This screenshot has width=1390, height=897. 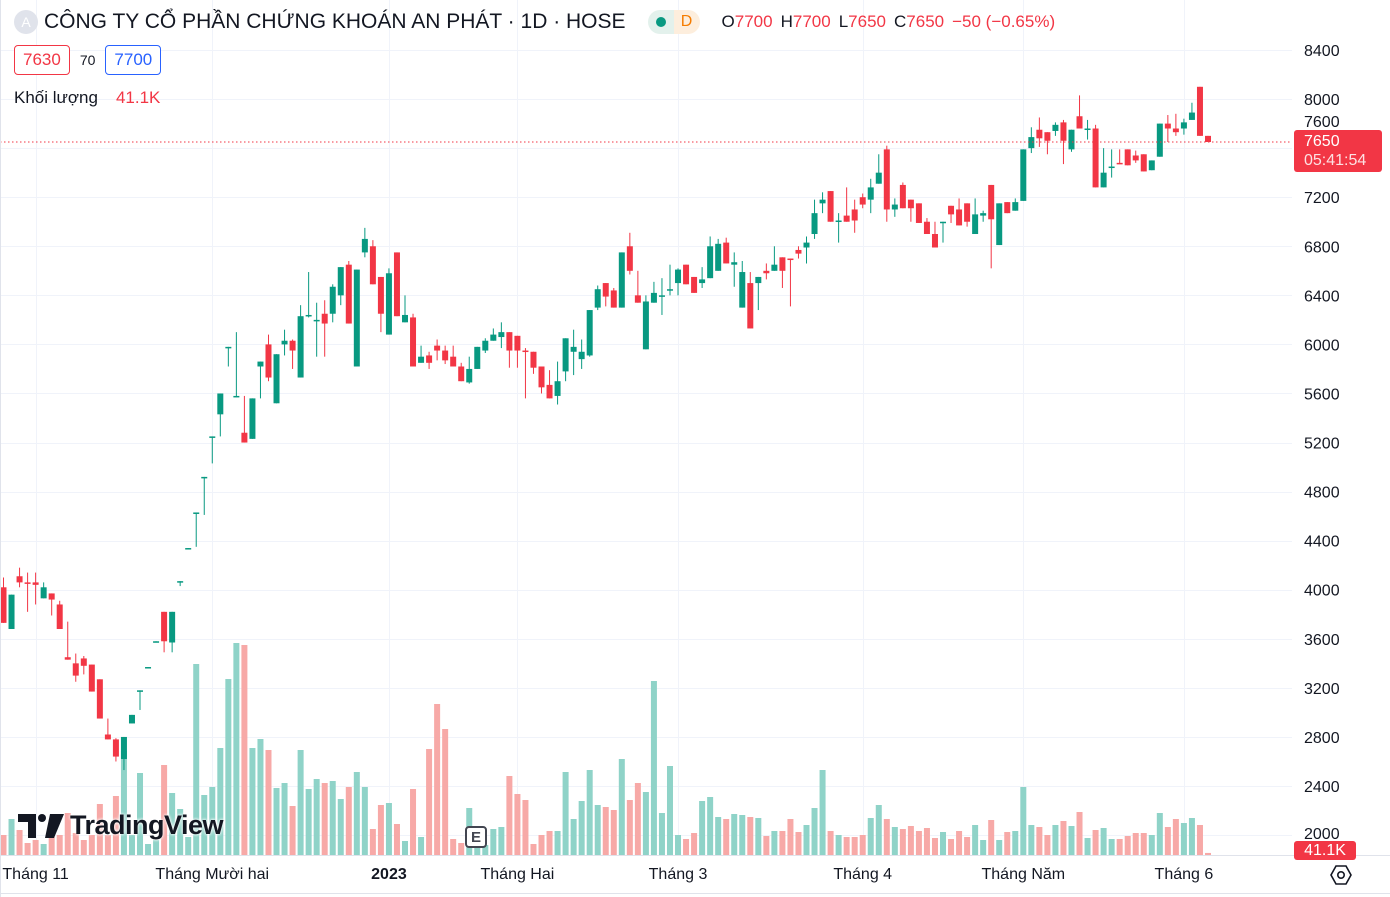 What do you see at coordinates (121, 825) in the screenshot?
I see `tradingview-logo: TradingView` at bounding box center [121, 825].